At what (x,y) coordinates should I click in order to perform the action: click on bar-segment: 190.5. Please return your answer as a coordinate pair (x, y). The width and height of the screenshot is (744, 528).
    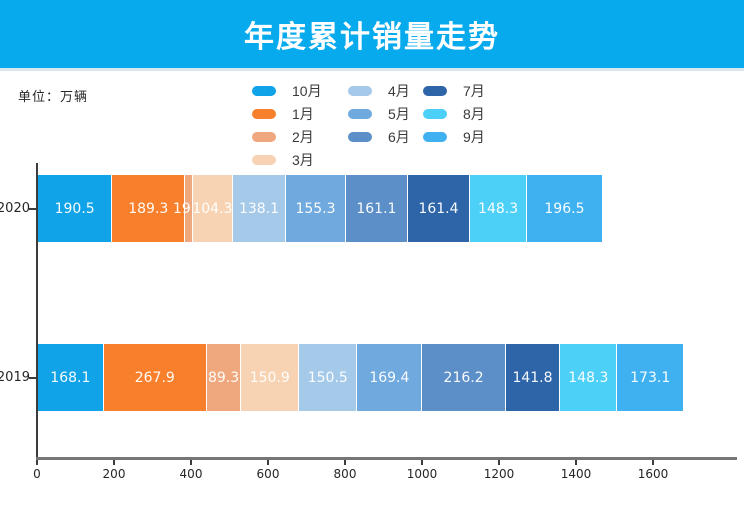
    Looking at the image, I should click on (75, 208).